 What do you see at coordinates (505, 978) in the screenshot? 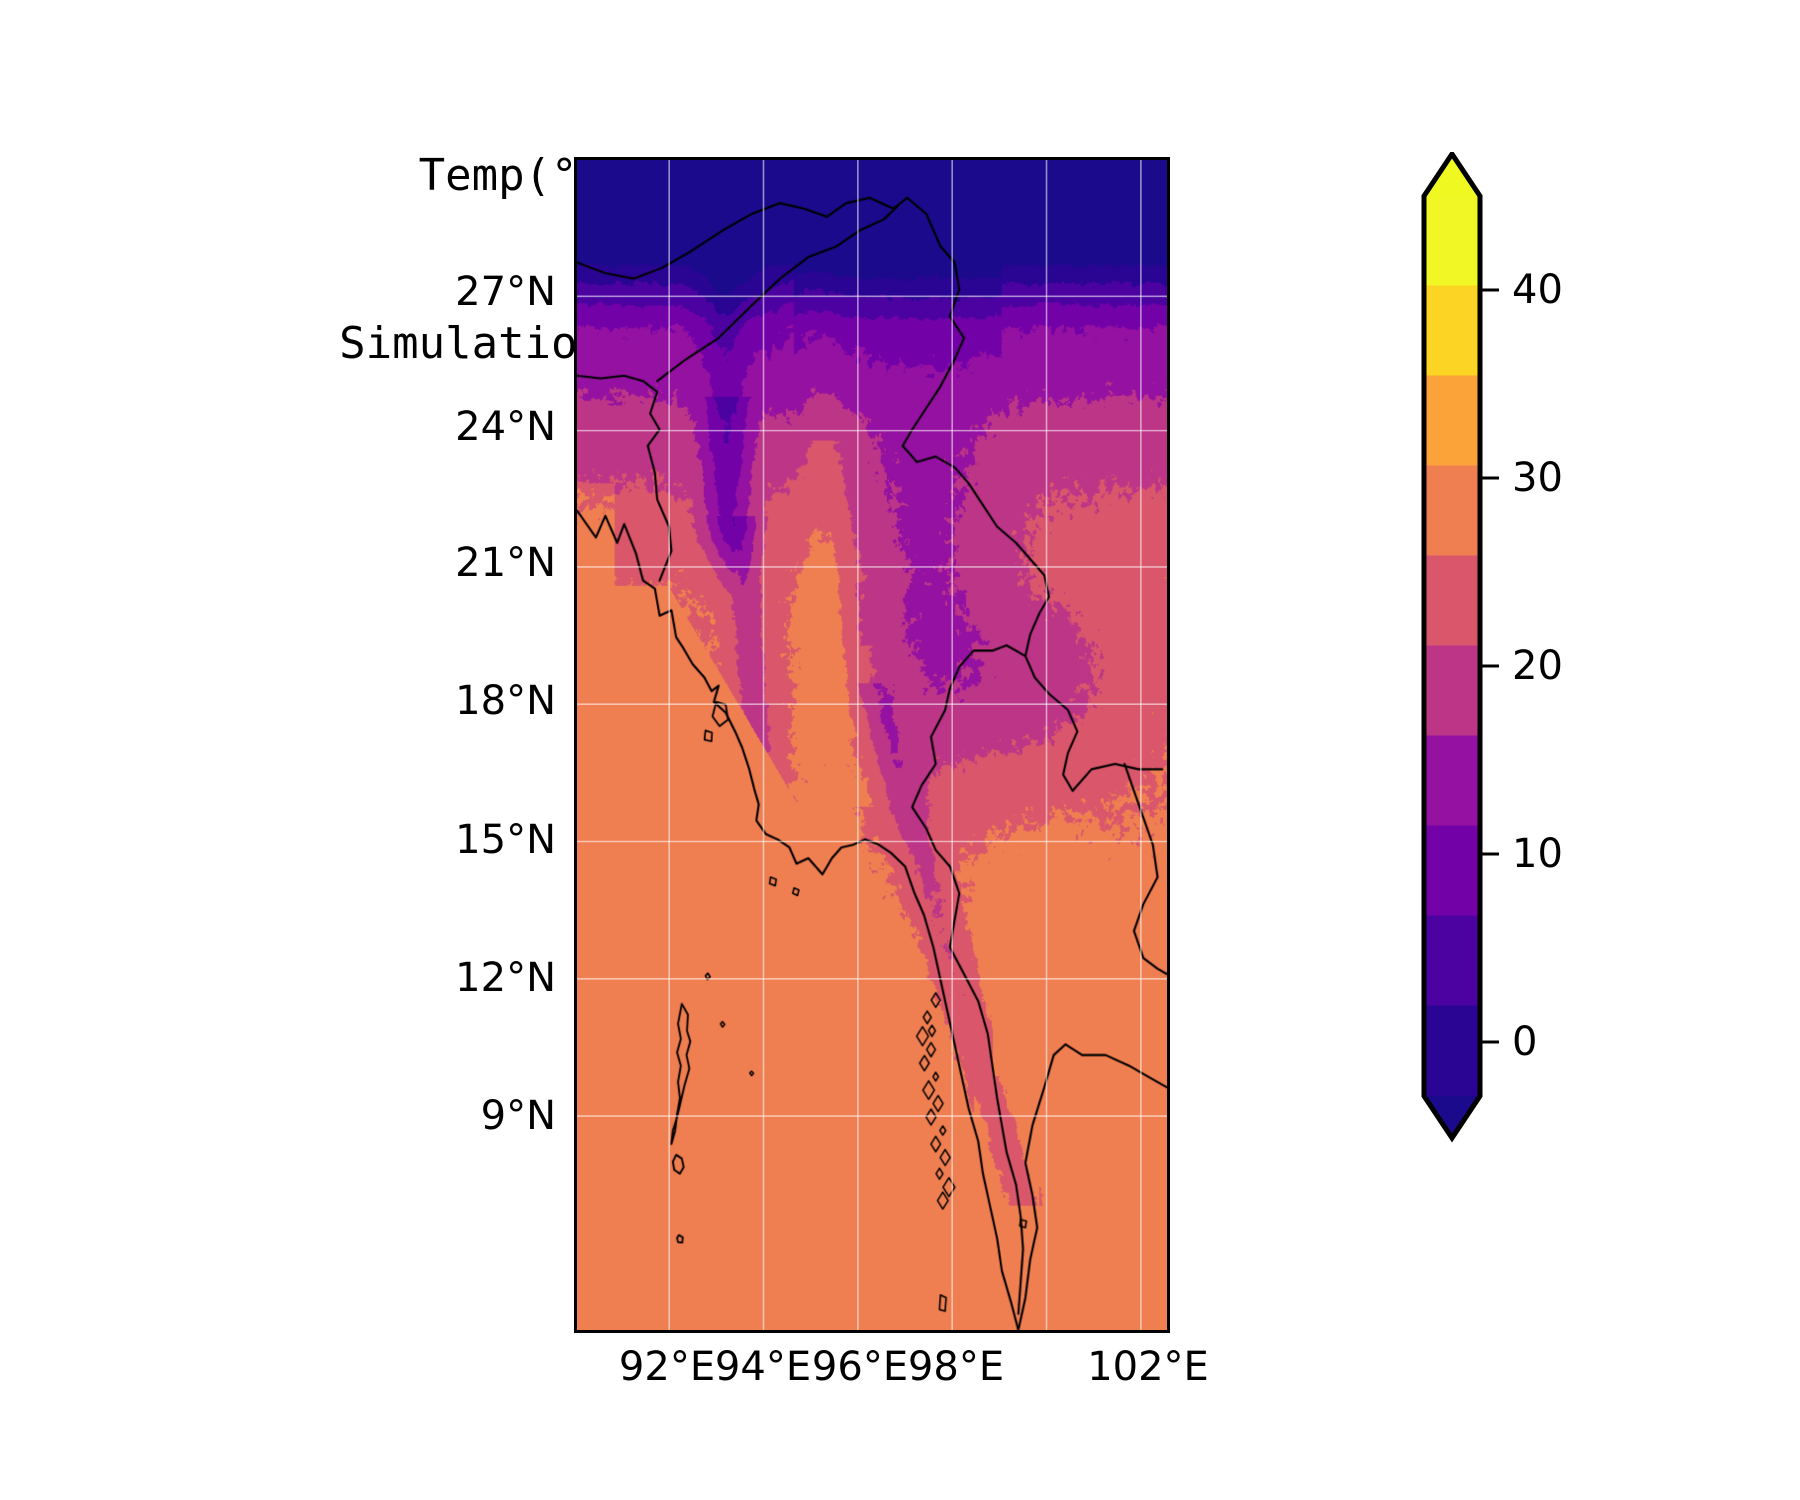
I see `y-tick-label: 12°N` at bounding box center [505, 978].